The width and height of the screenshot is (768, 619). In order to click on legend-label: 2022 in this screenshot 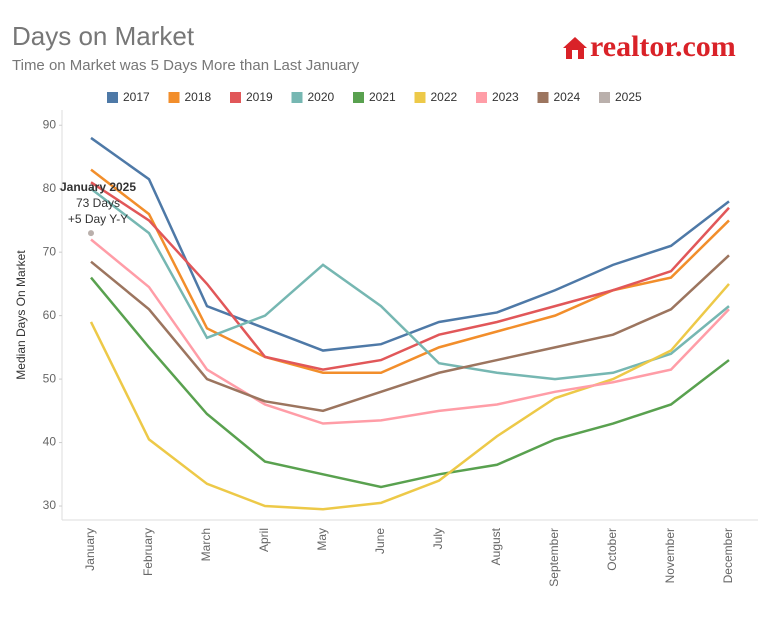, I will do `click(444, 97)`.